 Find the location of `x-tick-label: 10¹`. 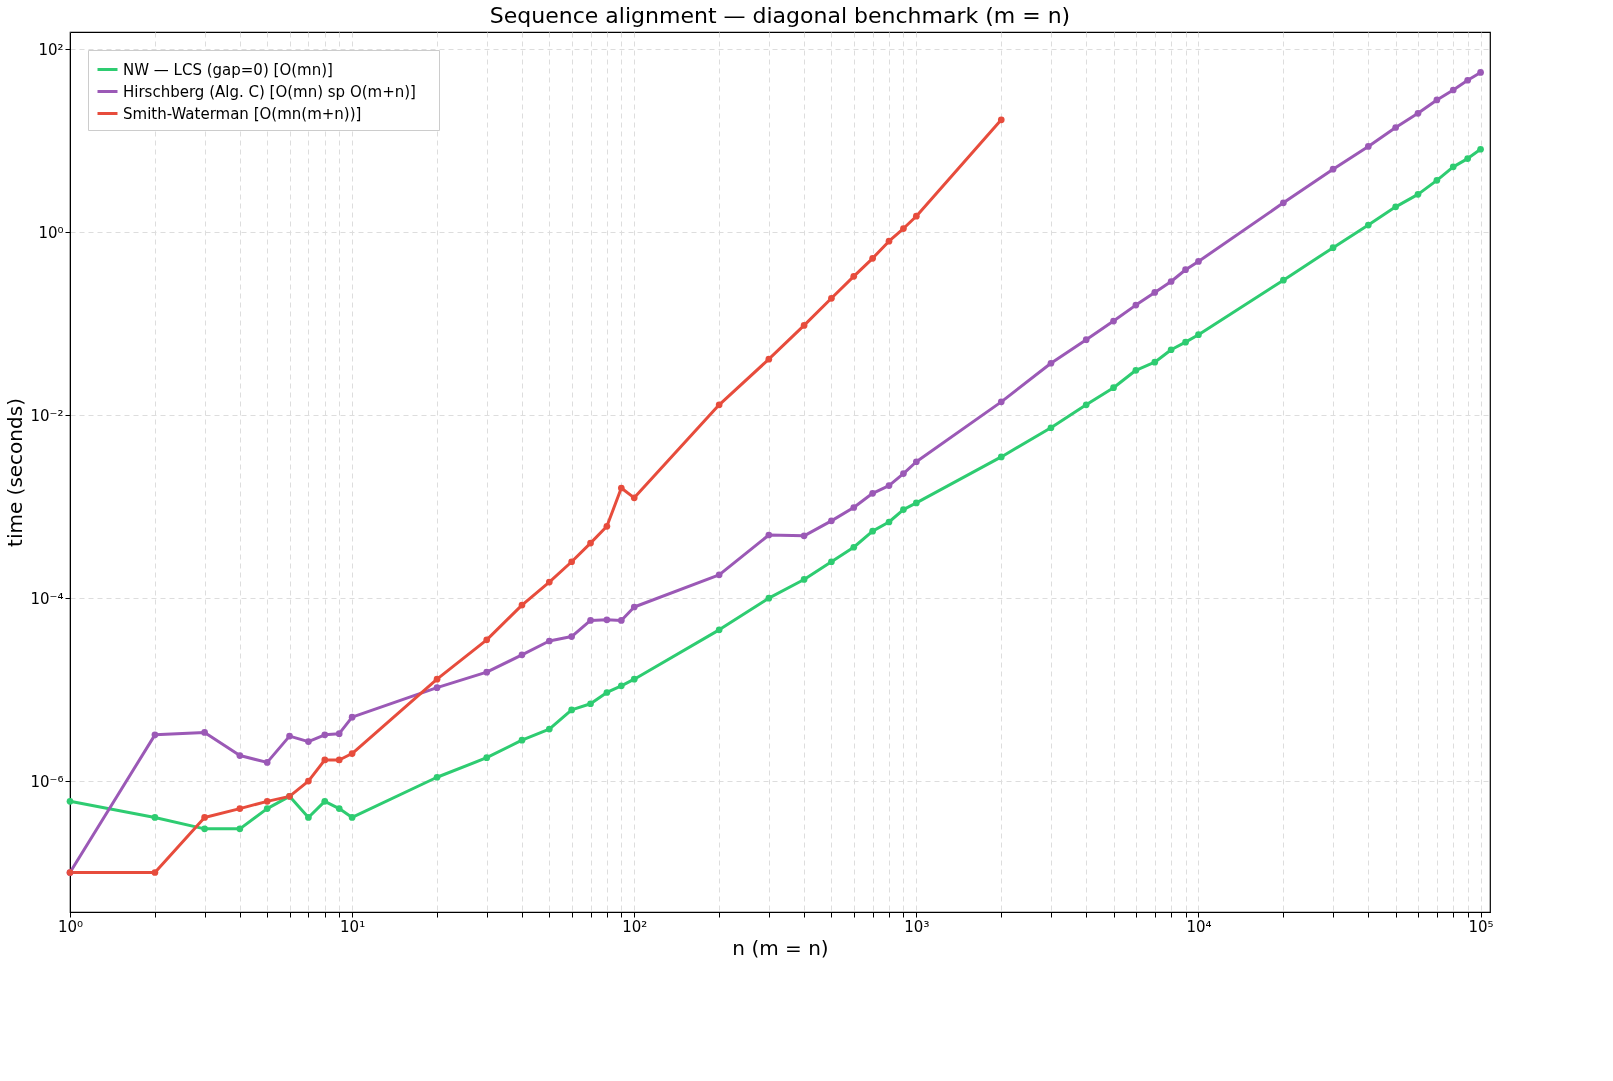

x-tick-label: 10¹ is located at coordinates (353, 926).